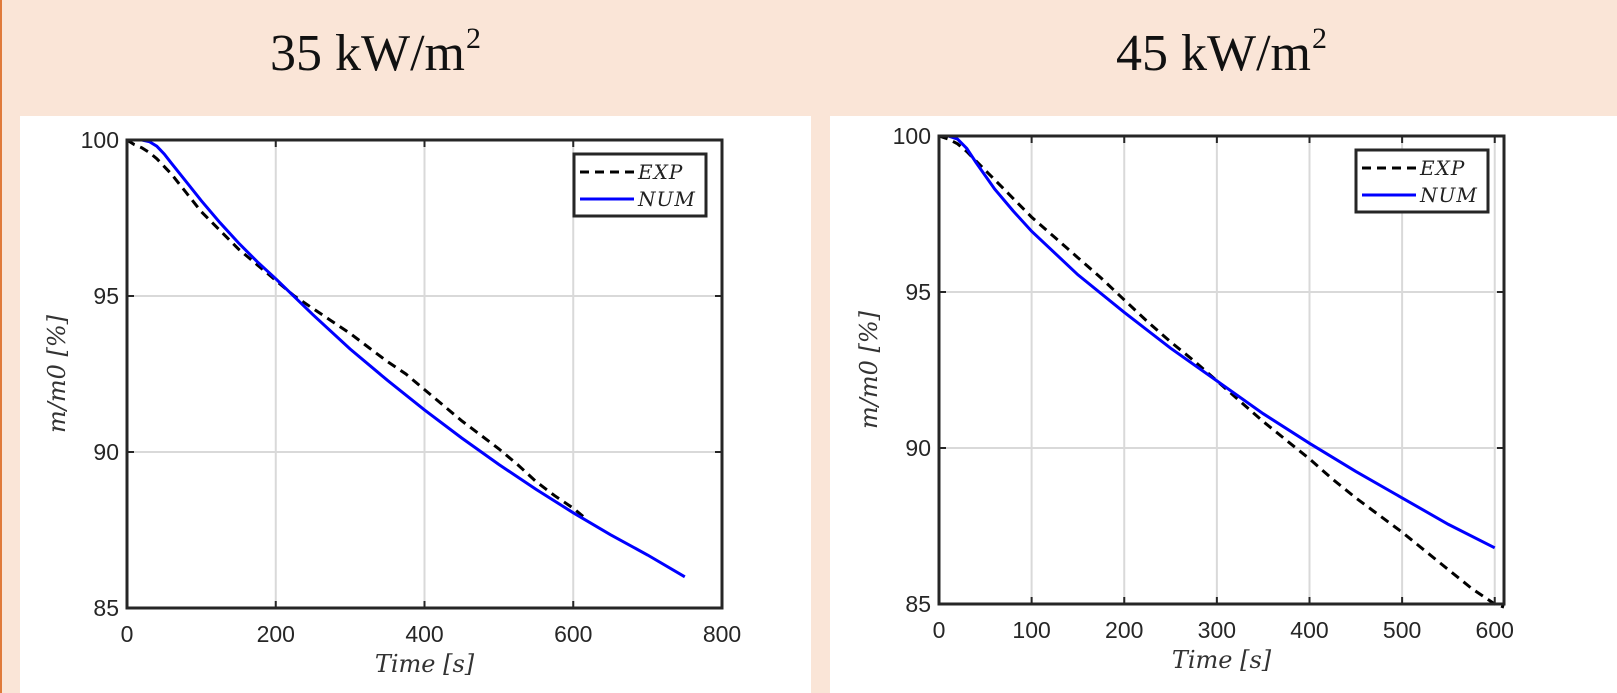  I want to click on c1-x-tick-label-2: 200, so click(1124, 630).